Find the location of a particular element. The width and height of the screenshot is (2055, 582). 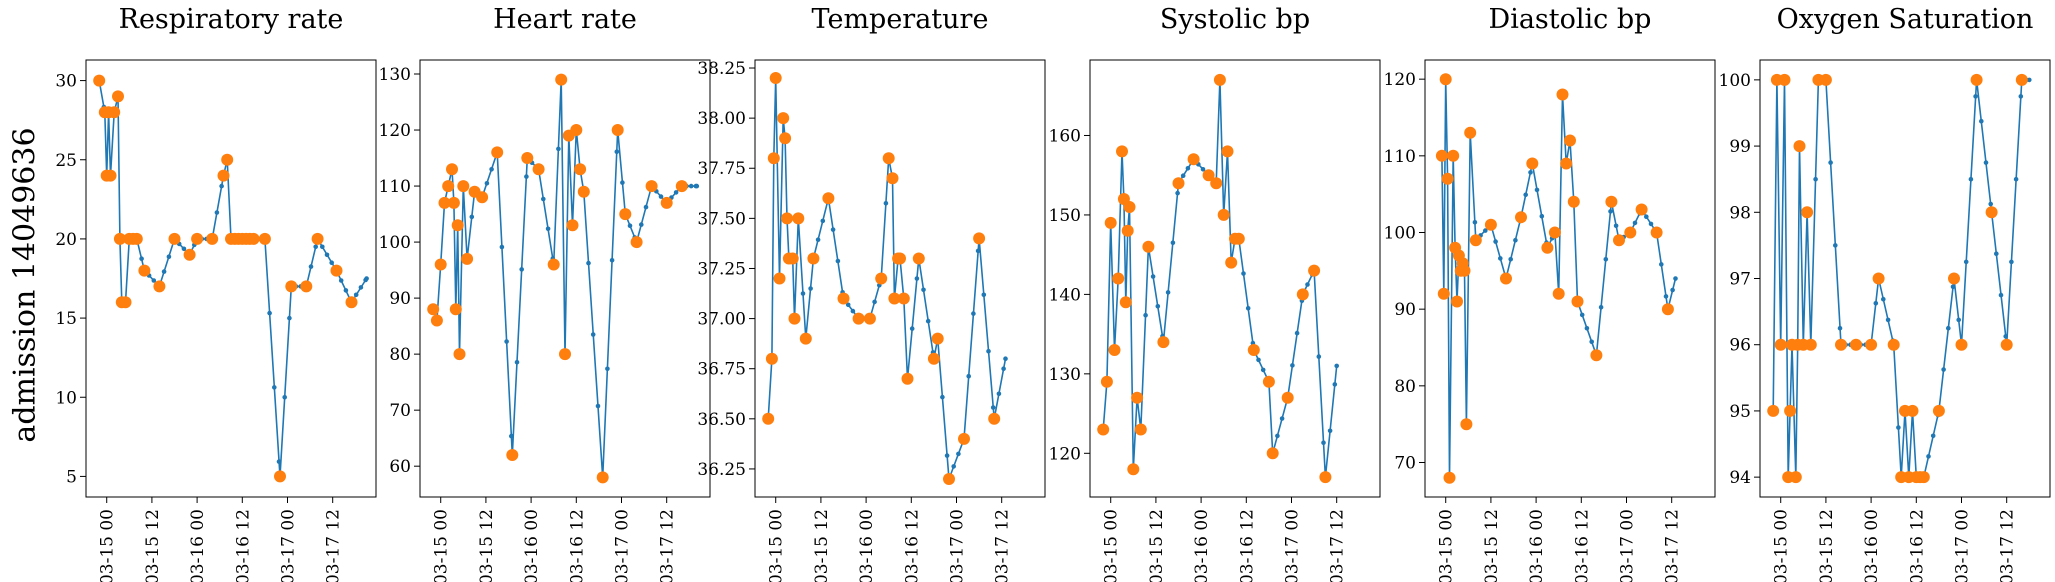

y-tick-label: 36.50 is located at coordinates (721, 420).